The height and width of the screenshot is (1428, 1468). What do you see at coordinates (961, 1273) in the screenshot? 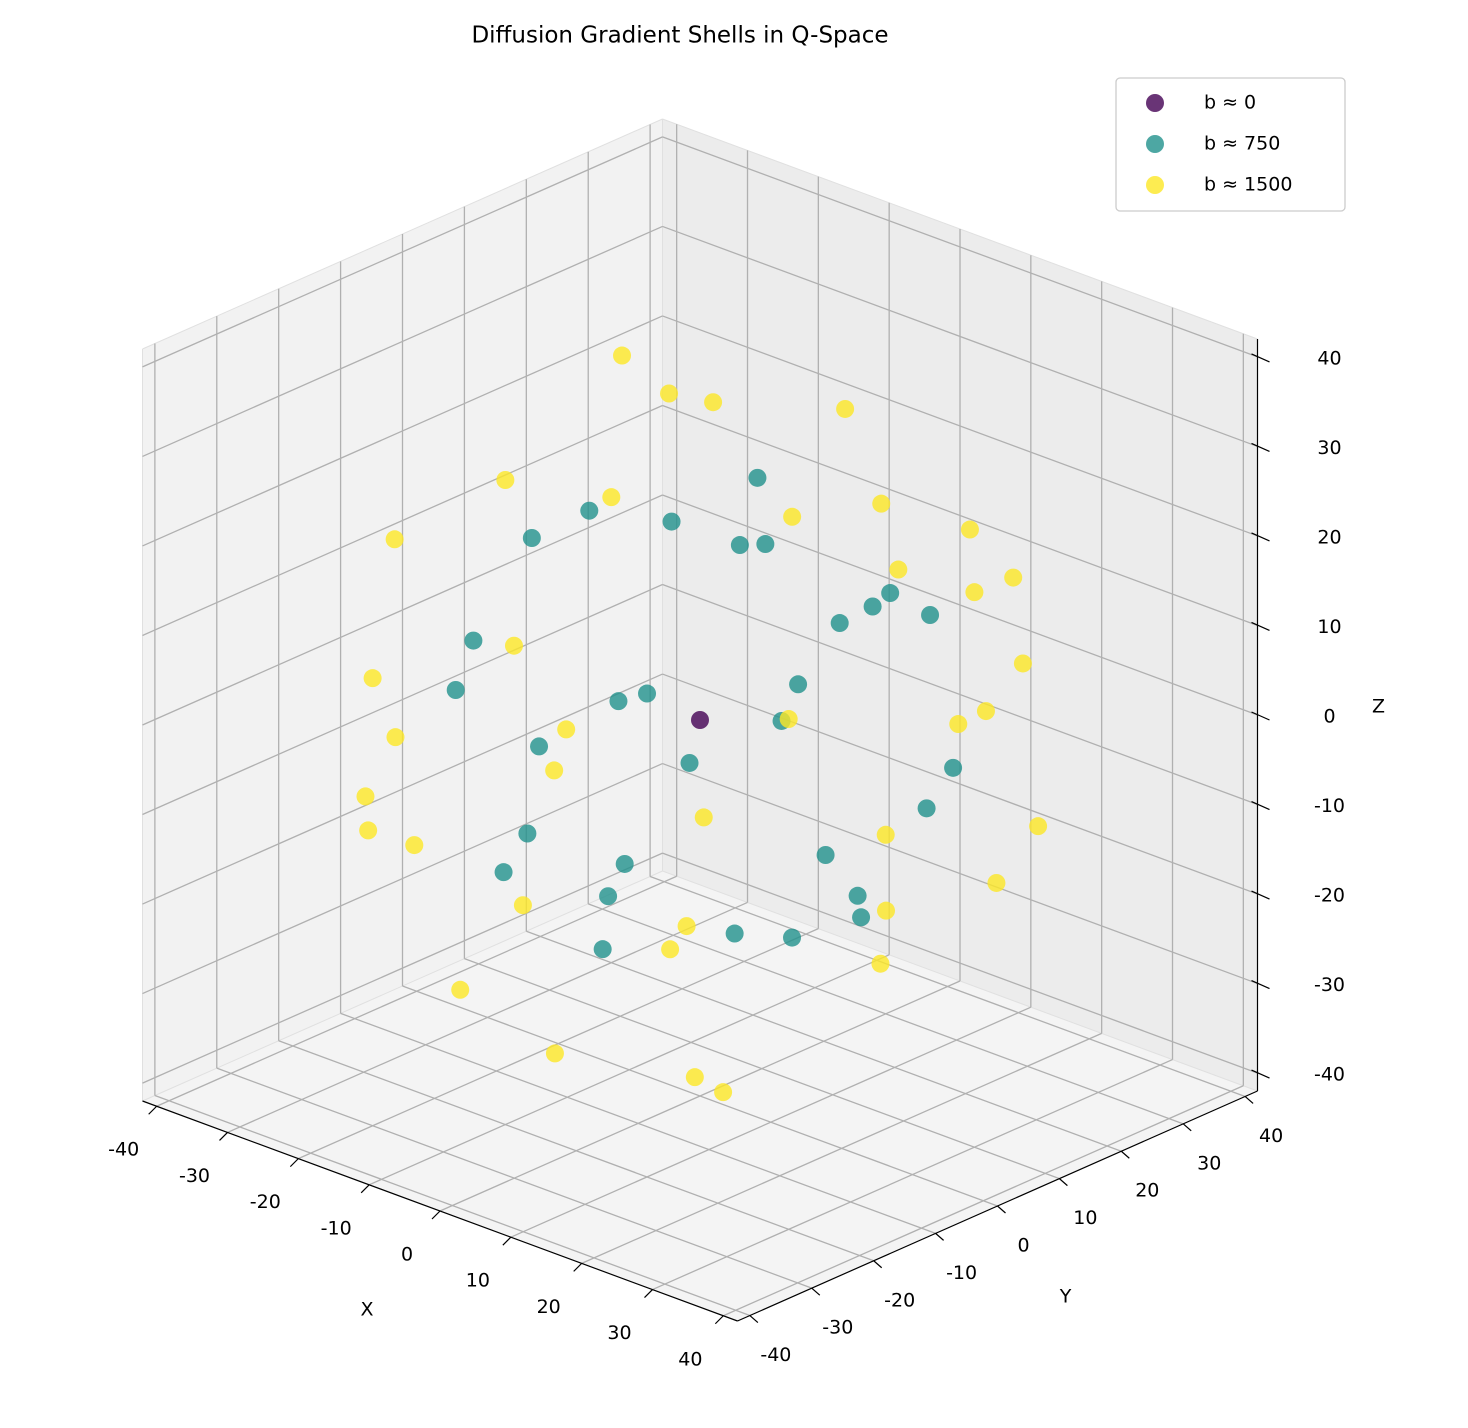
I see `y-tick-label: -10` at bounding box center [961, 1273].